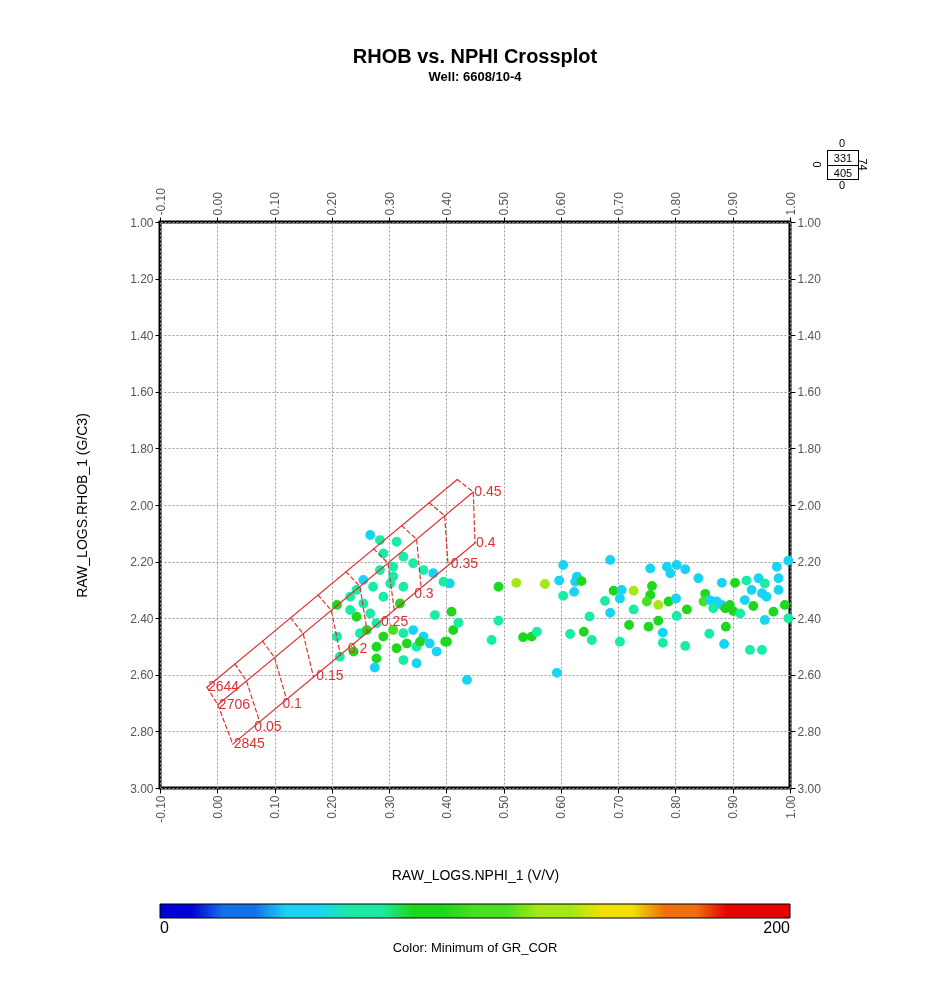 This screenshot has height=1001, width=936. What do you see at coordinates (488, 490) in the screenshot?
I see `annotation: 0.45` at bounding box center [488, 490].